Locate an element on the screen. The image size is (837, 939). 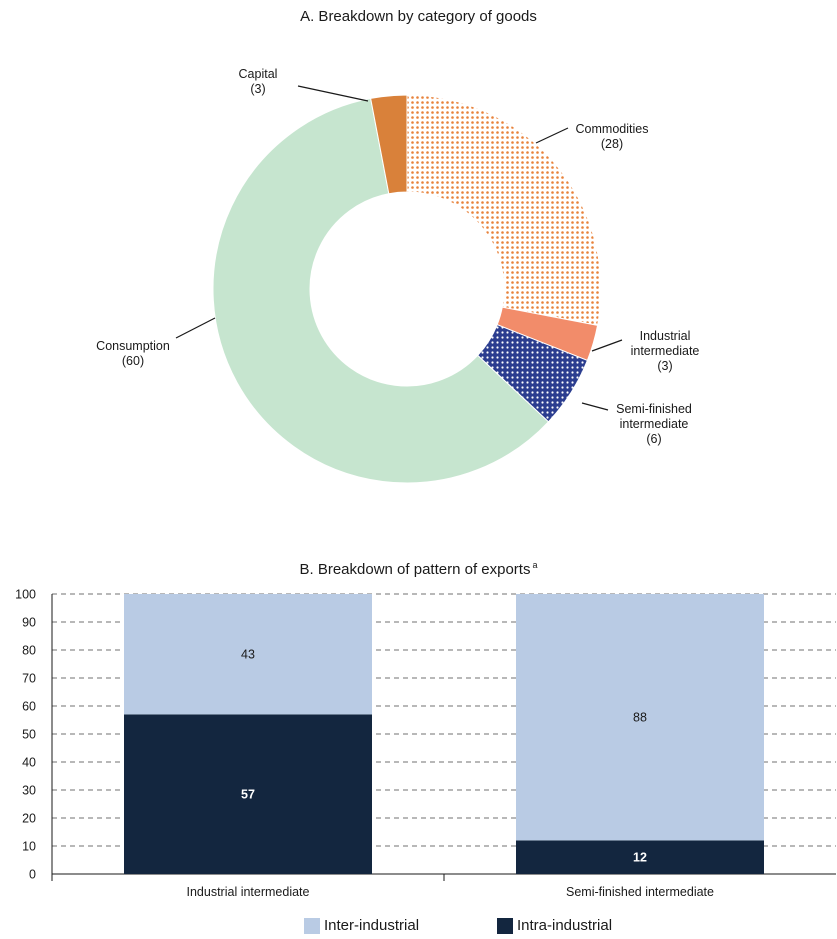
slice-label-line: Capital is located at coordinates (258, 74).